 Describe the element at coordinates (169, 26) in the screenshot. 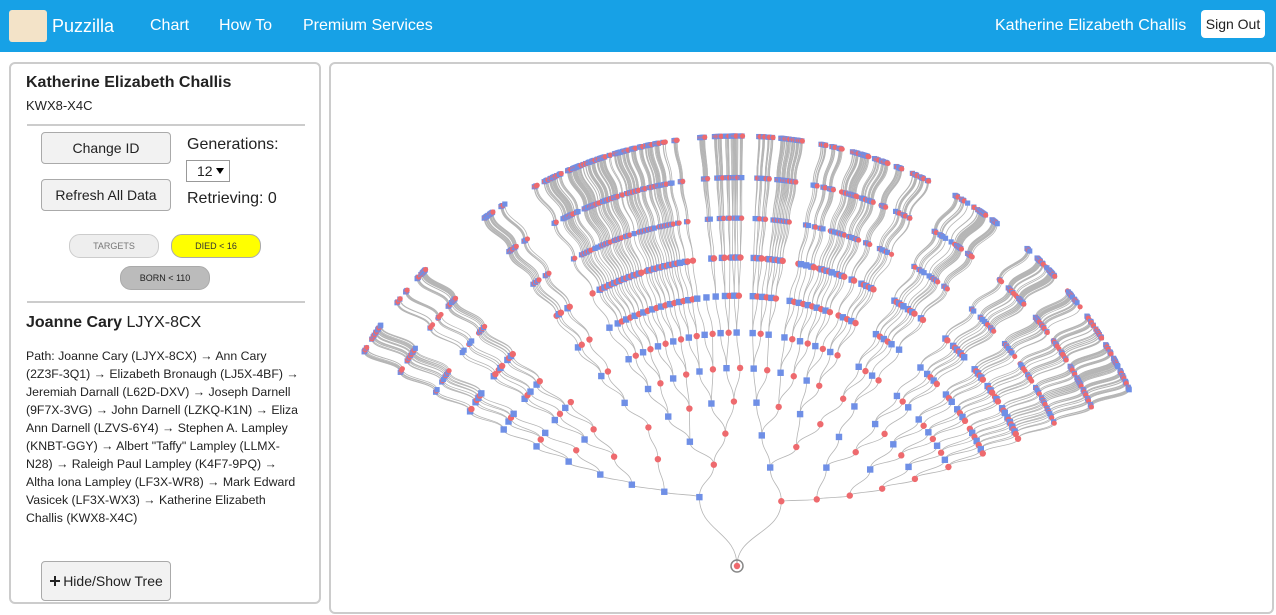

I see `nav-link: Chart` at that location.